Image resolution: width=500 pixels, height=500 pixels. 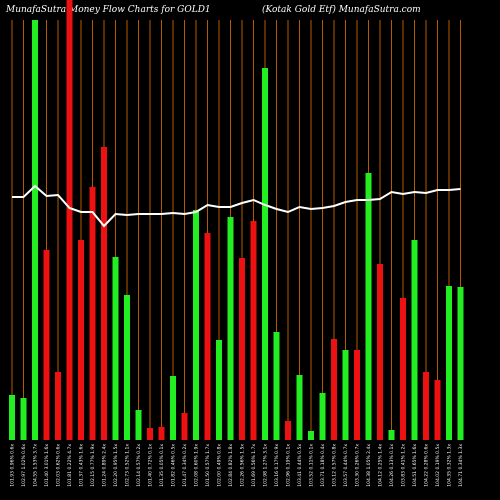 What do you see at coordinates (36, 465) in the screenshot?
I see `x-tick-label: 104.55 1.53% 3.7x` at bounding box center [36, 465].